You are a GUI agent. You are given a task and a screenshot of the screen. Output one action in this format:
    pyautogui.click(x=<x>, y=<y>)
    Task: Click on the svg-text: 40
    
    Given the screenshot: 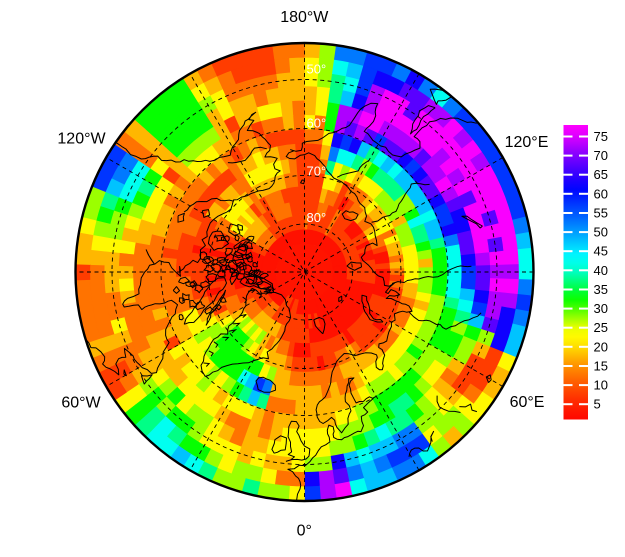 What is the action you would take?
    pyautogui.click(x=601, y=270)
    